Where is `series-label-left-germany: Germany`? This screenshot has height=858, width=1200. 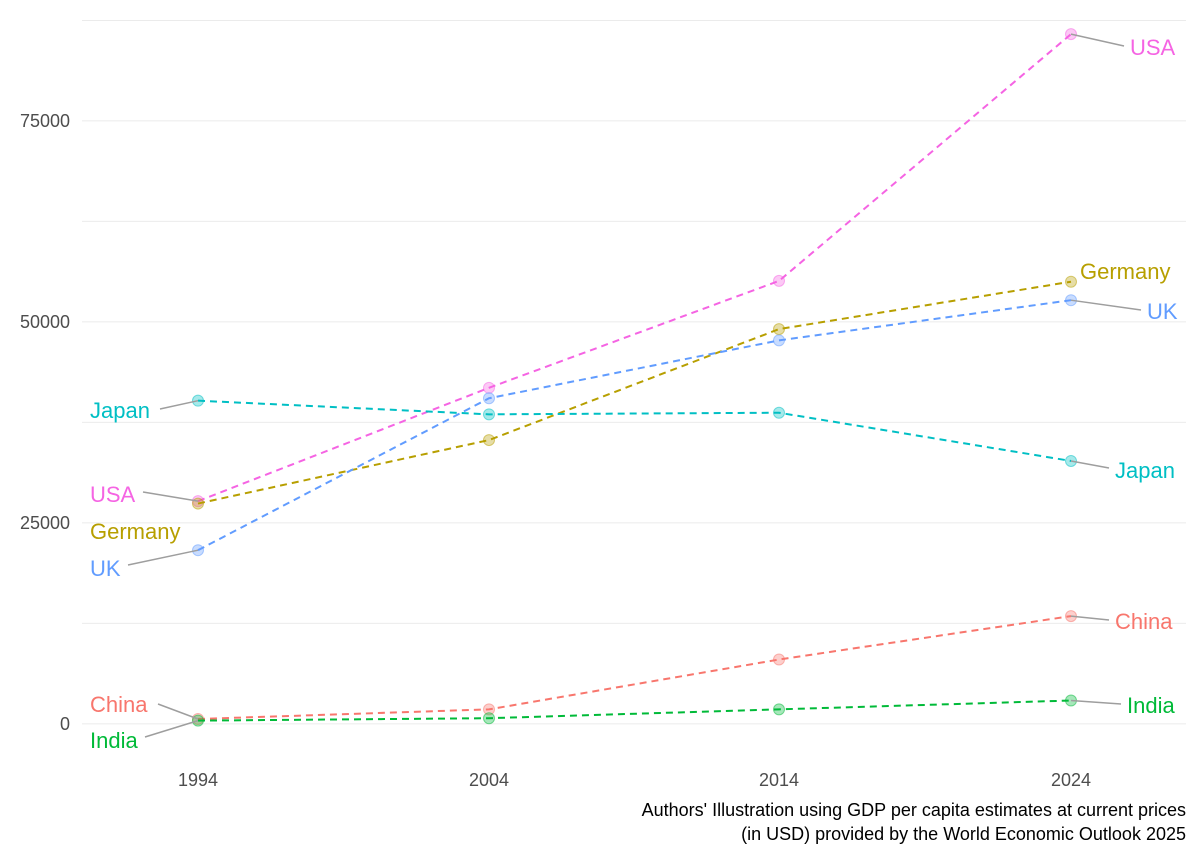
series-label-left-germany: Germany is located at coordinates (135, 531).